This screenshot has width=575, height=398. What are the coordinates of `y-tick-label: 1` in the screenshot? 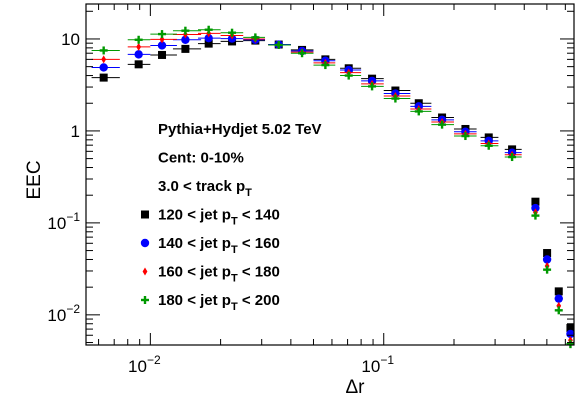 It's located at (75, 131).